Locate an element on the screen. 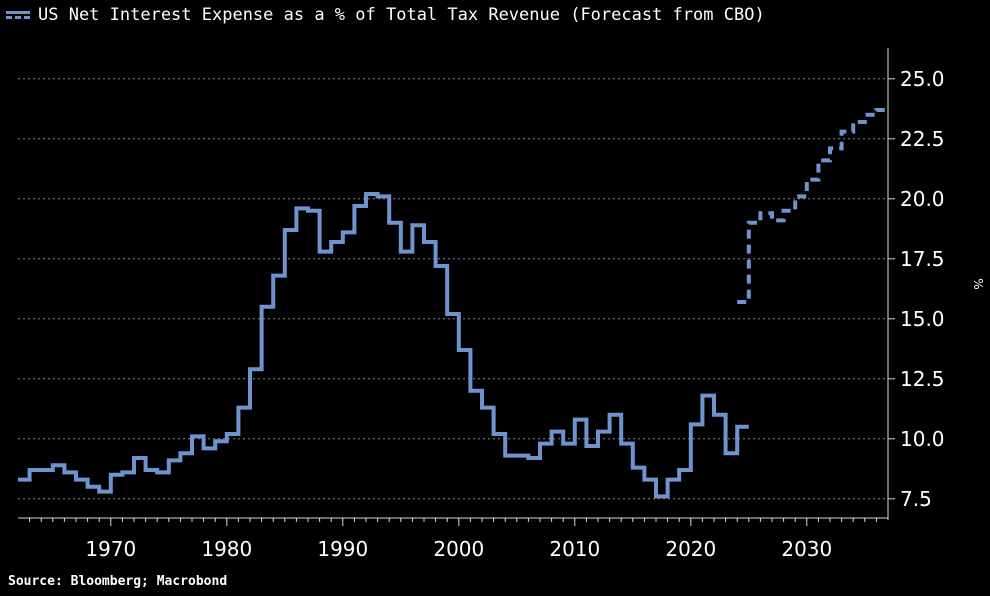 This screenshot has height=596, width=990. y-tick-label: 10.0 is located at coordinates (922, 439).